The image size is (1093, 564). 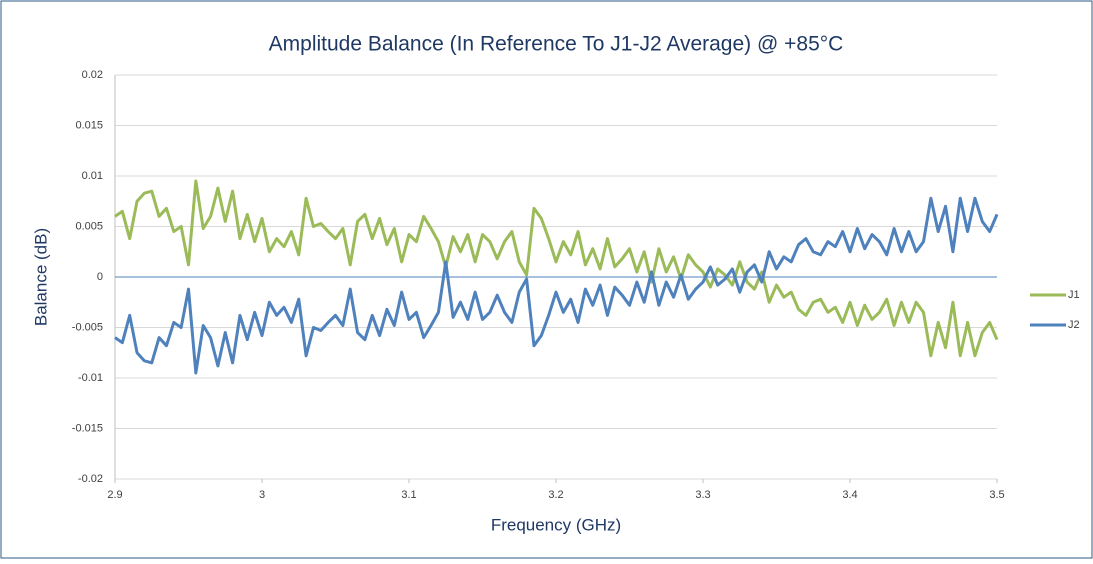 What do you see at coordinates (849, 495) in the screenshot?
I see `x-tick-label: 3.4` at bounding box center [849, 495].